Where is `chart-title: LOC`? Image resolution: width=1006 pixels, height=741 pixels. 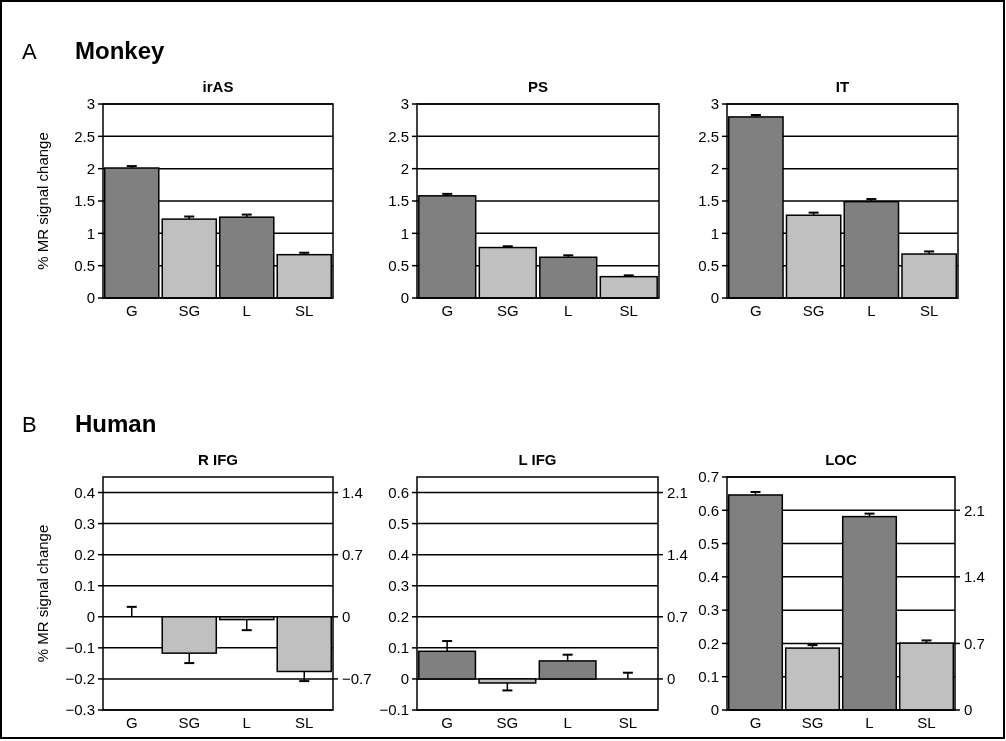
chart-title: LOC is located at coordinates (841, 459).